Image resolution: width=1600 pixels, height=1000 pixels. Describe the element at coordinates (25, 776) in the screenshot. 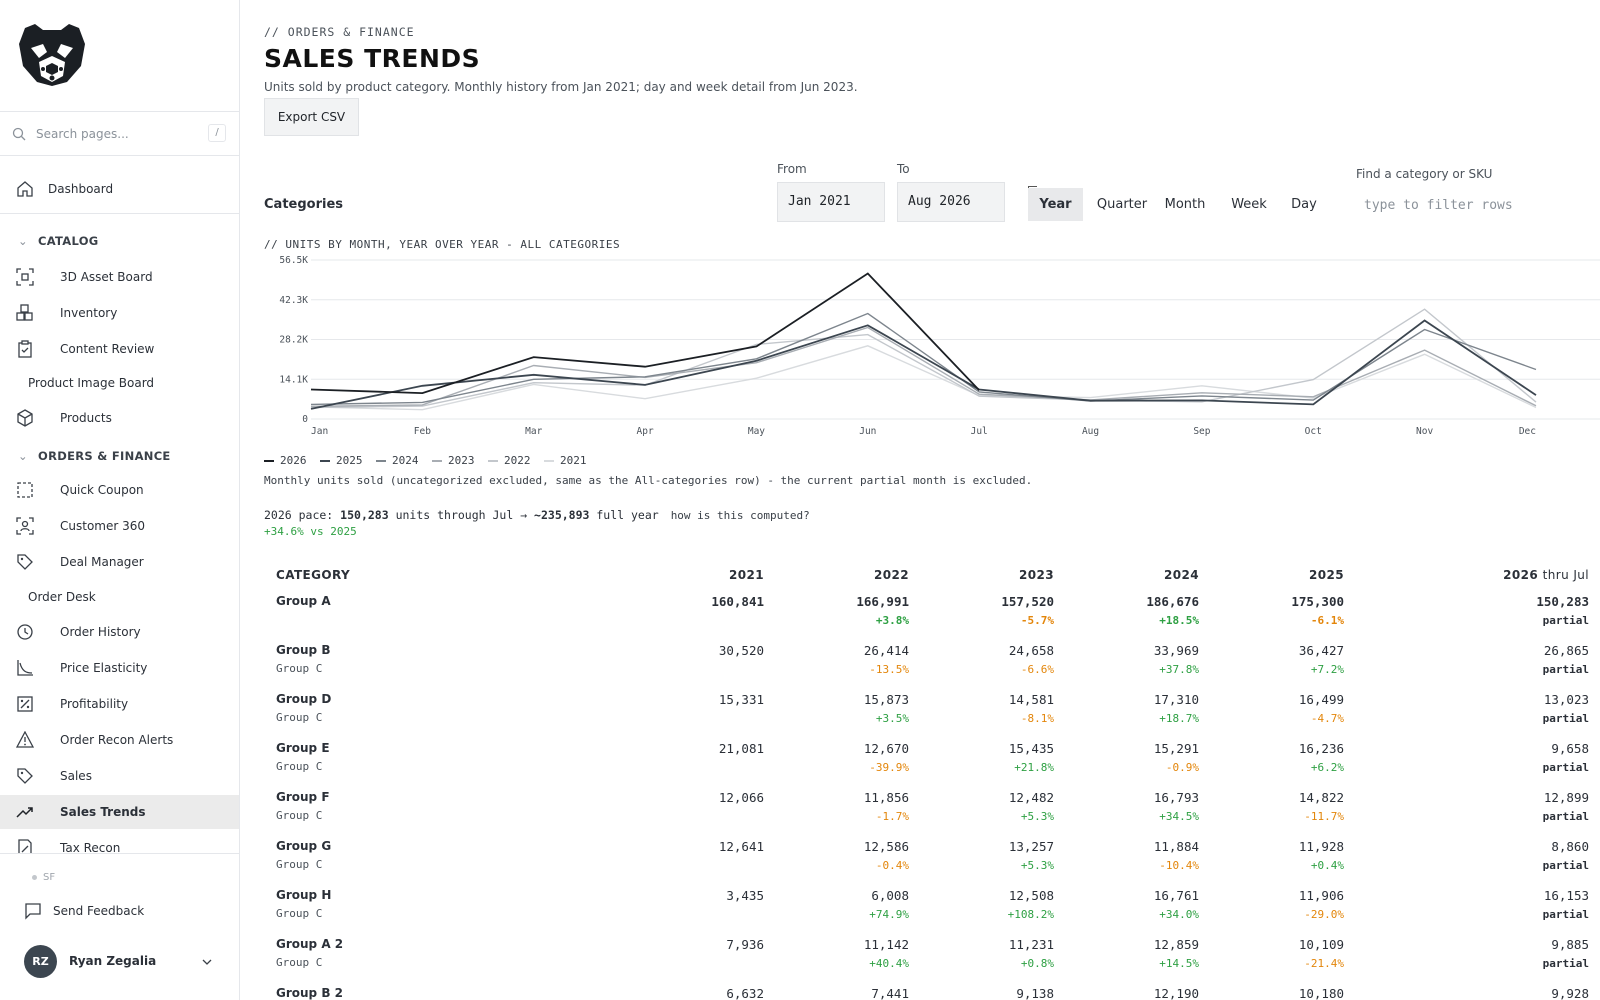

I see `tags-icon` at that location.